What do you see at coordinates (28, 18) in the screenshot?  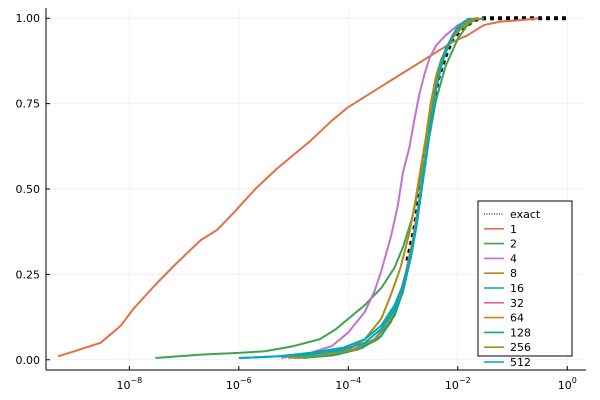 I see `y-tick-label: 1.00` at bounding box center [28, 18].